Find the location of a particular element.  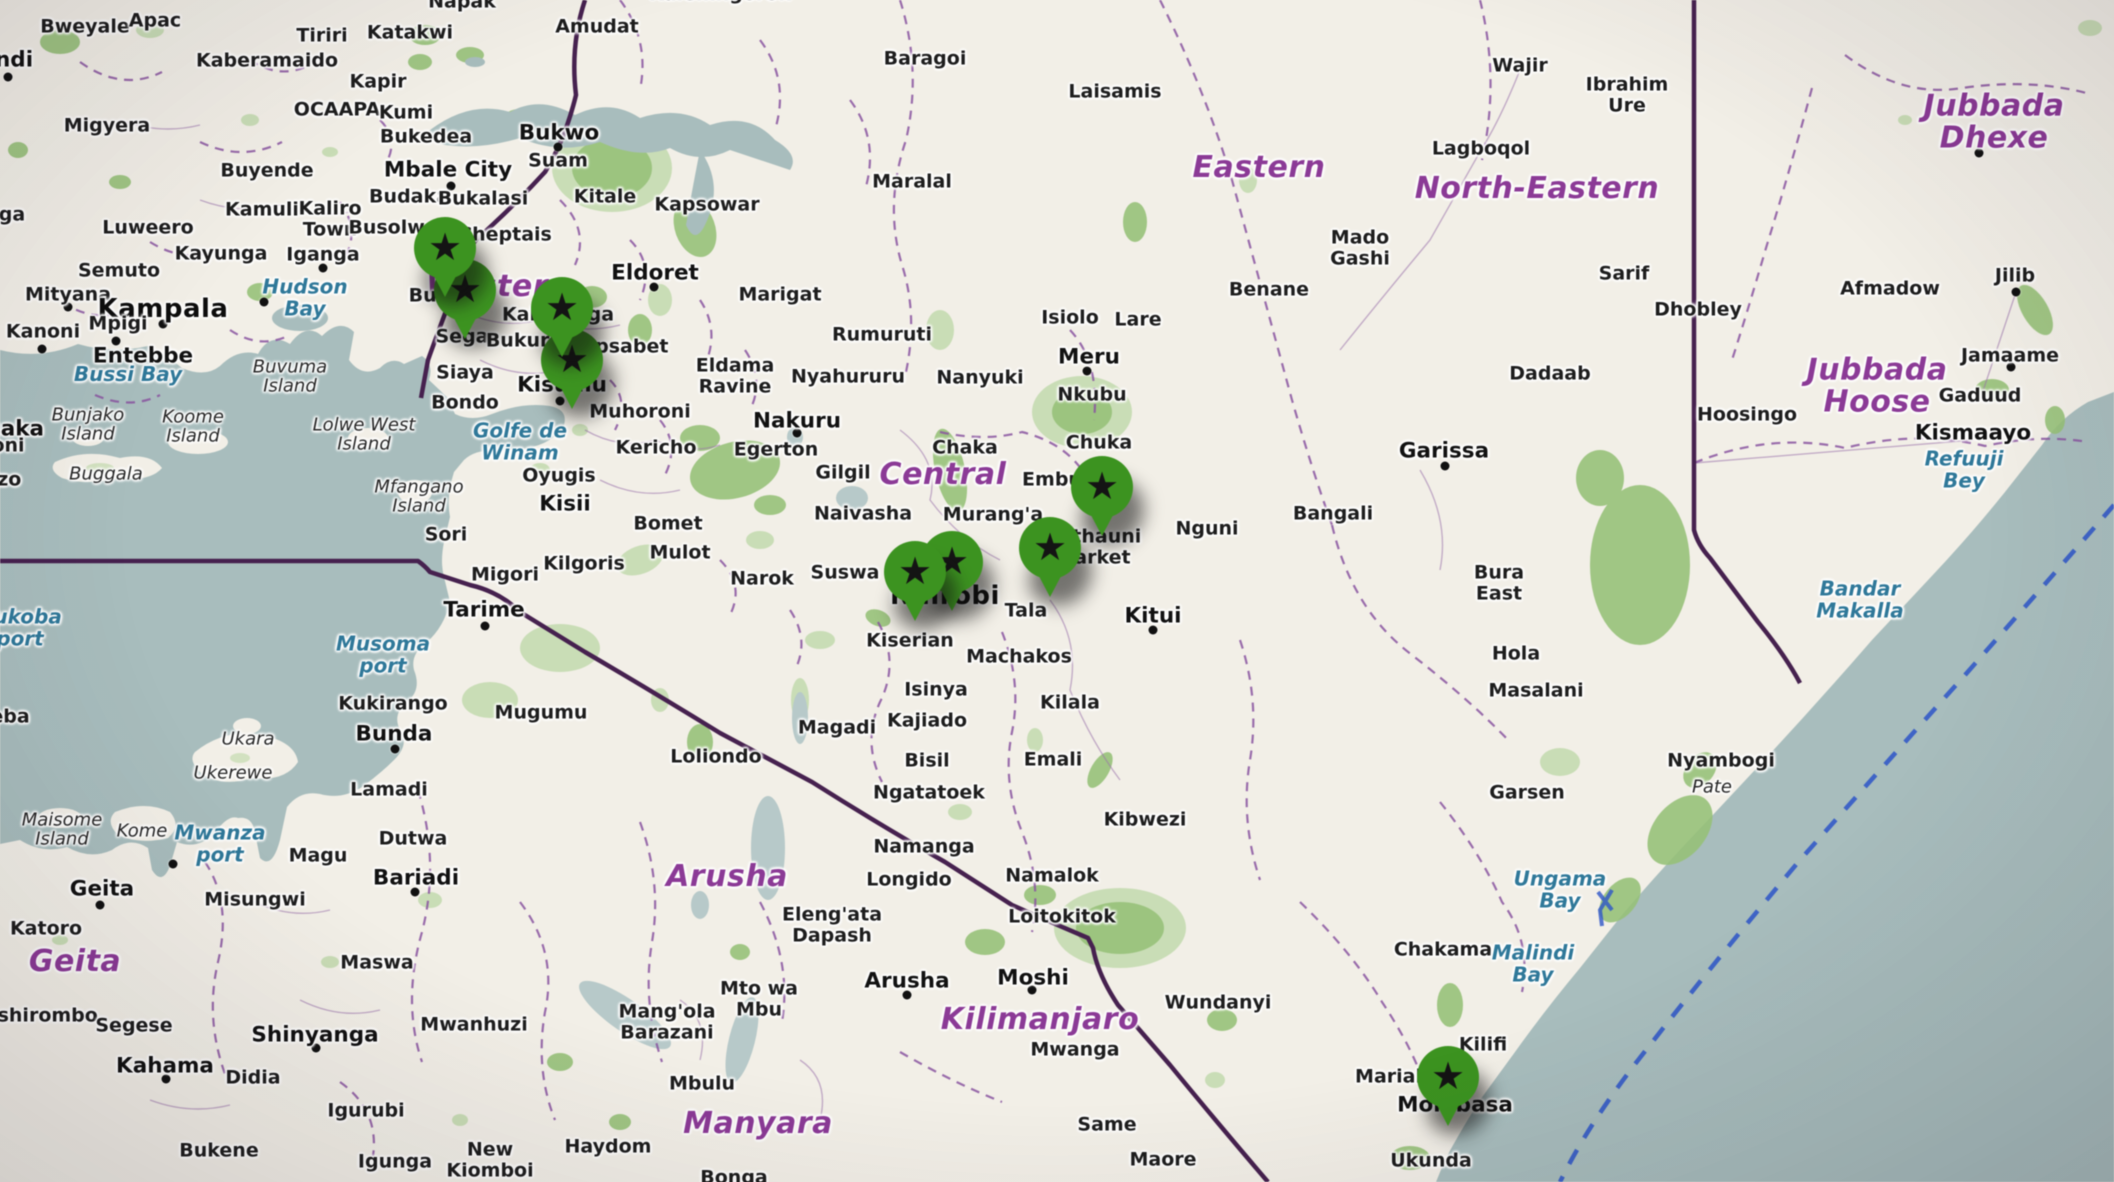

map-label-ngatatoek: Ngatatoek is located at coordinates (929, 792).